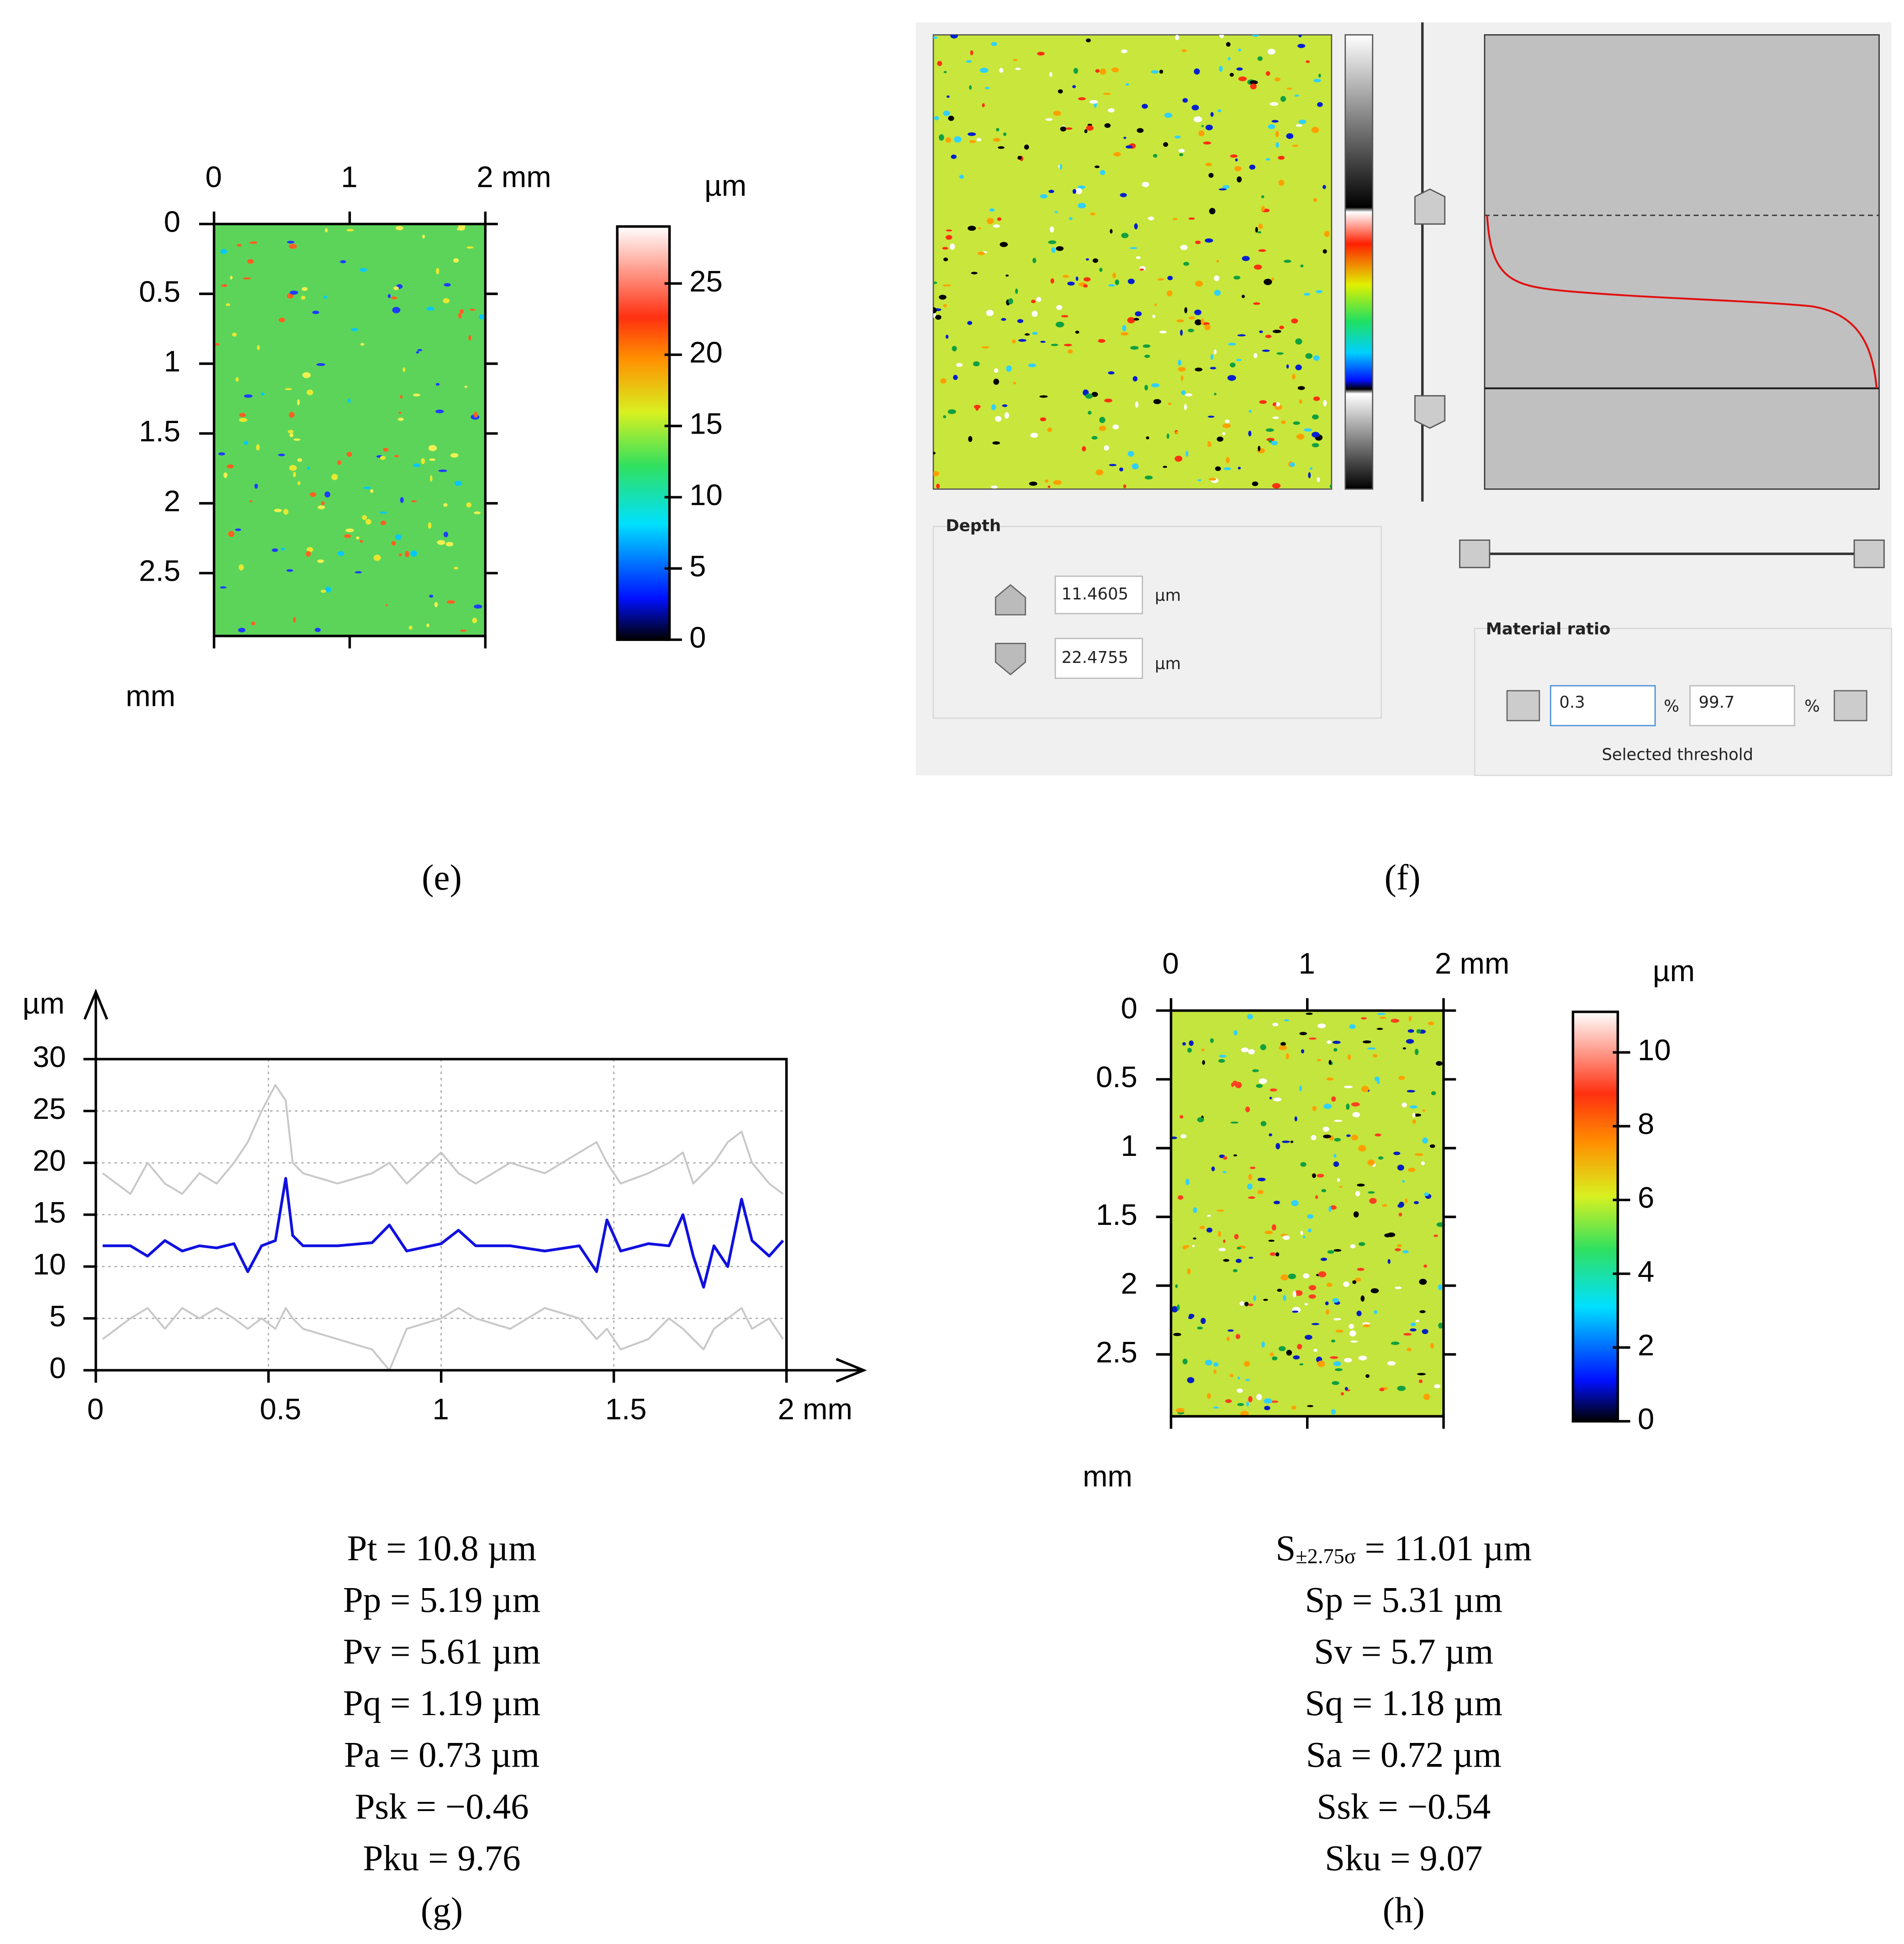 This screenshot has height=1944, width=1904. I want to click on panel-caption: (g), so click(442, 1911).